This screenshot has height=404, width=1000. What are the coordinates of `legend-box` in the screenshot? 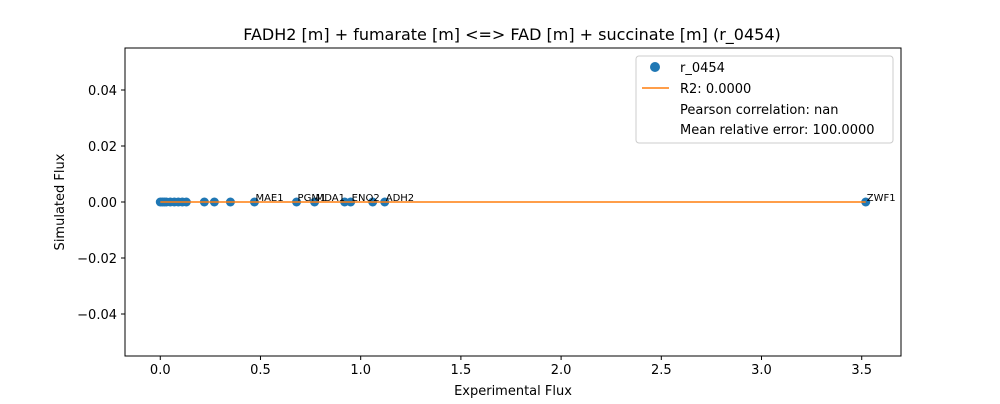 It's located at (764, 99).